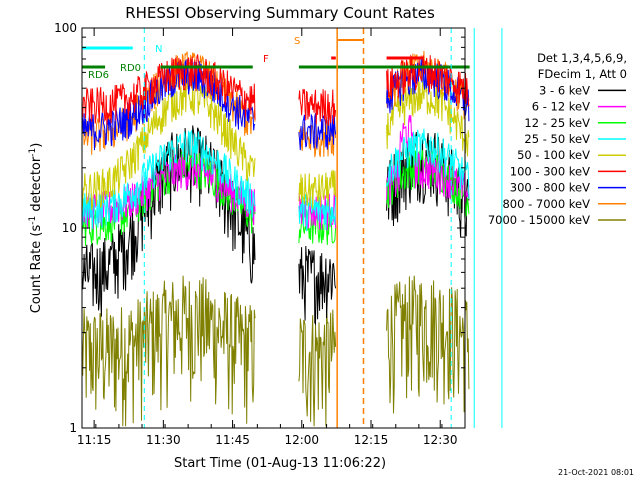  What do you see at coordinates (371, 440) in the screenshot?
I see `x-tick-label-12:15: 12:15` at bounding box center [371, 440].